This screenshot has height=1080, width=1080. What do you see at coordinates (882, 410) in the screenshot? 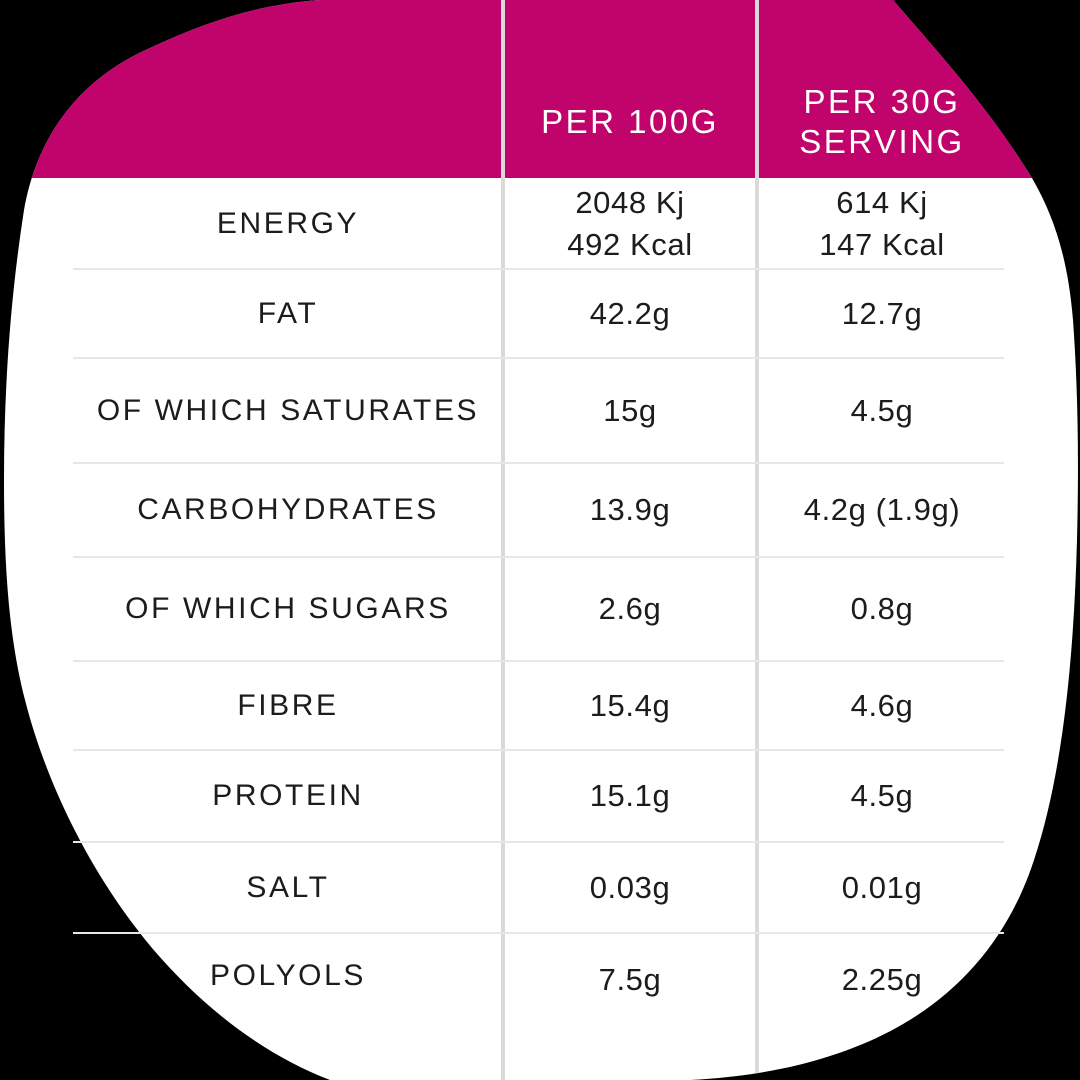
I see `saturates-per-30g: 4.5g` at bounding box center [882, 410].